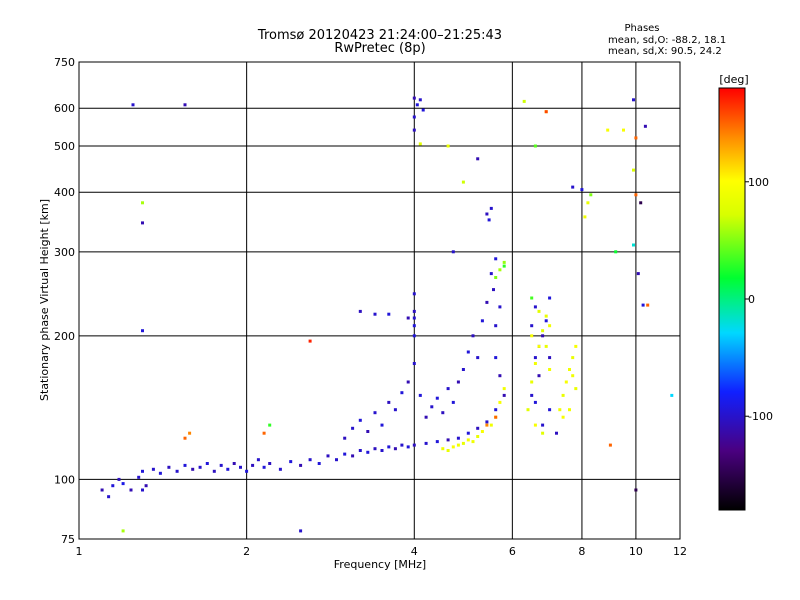  Describe the element at coordinates (246, 551) in the screenshot. I see `x-tick-label: 2` at that location.